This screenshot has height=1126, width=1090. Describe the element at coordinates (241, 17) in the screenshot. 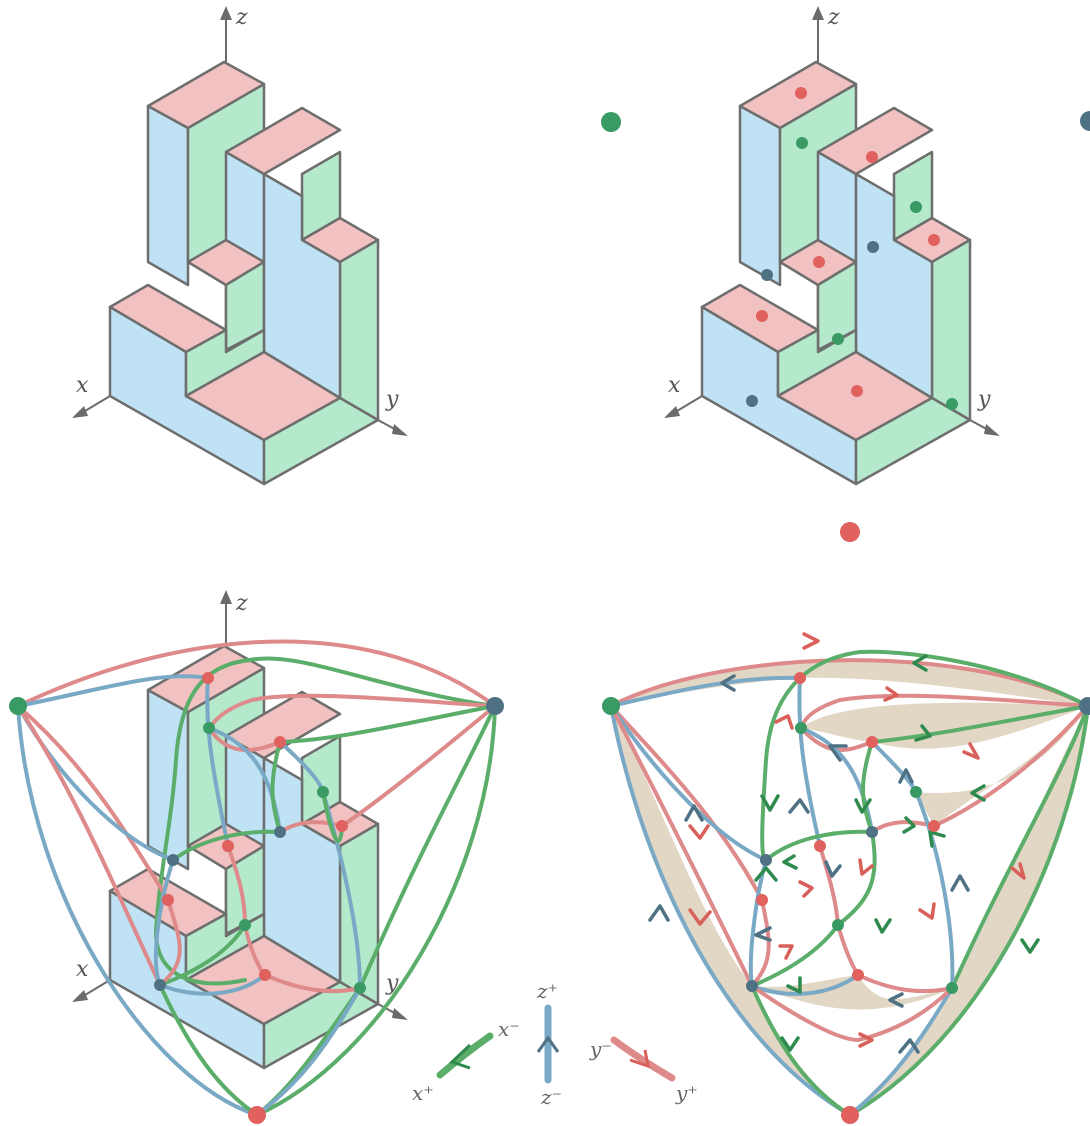

I see `z-axis-label: z` at that location.